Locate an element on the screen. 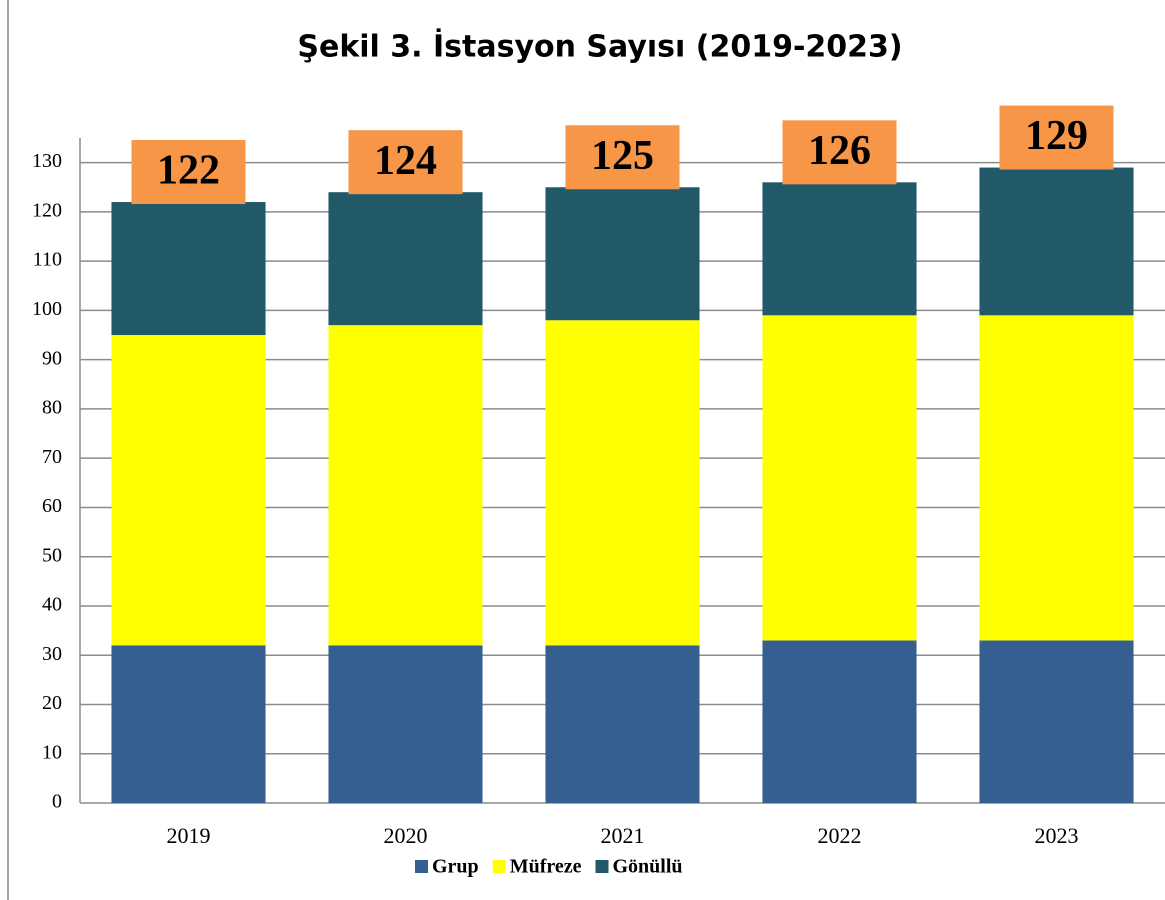  y-tick-label: 130 is located at coordinates (47, 161).